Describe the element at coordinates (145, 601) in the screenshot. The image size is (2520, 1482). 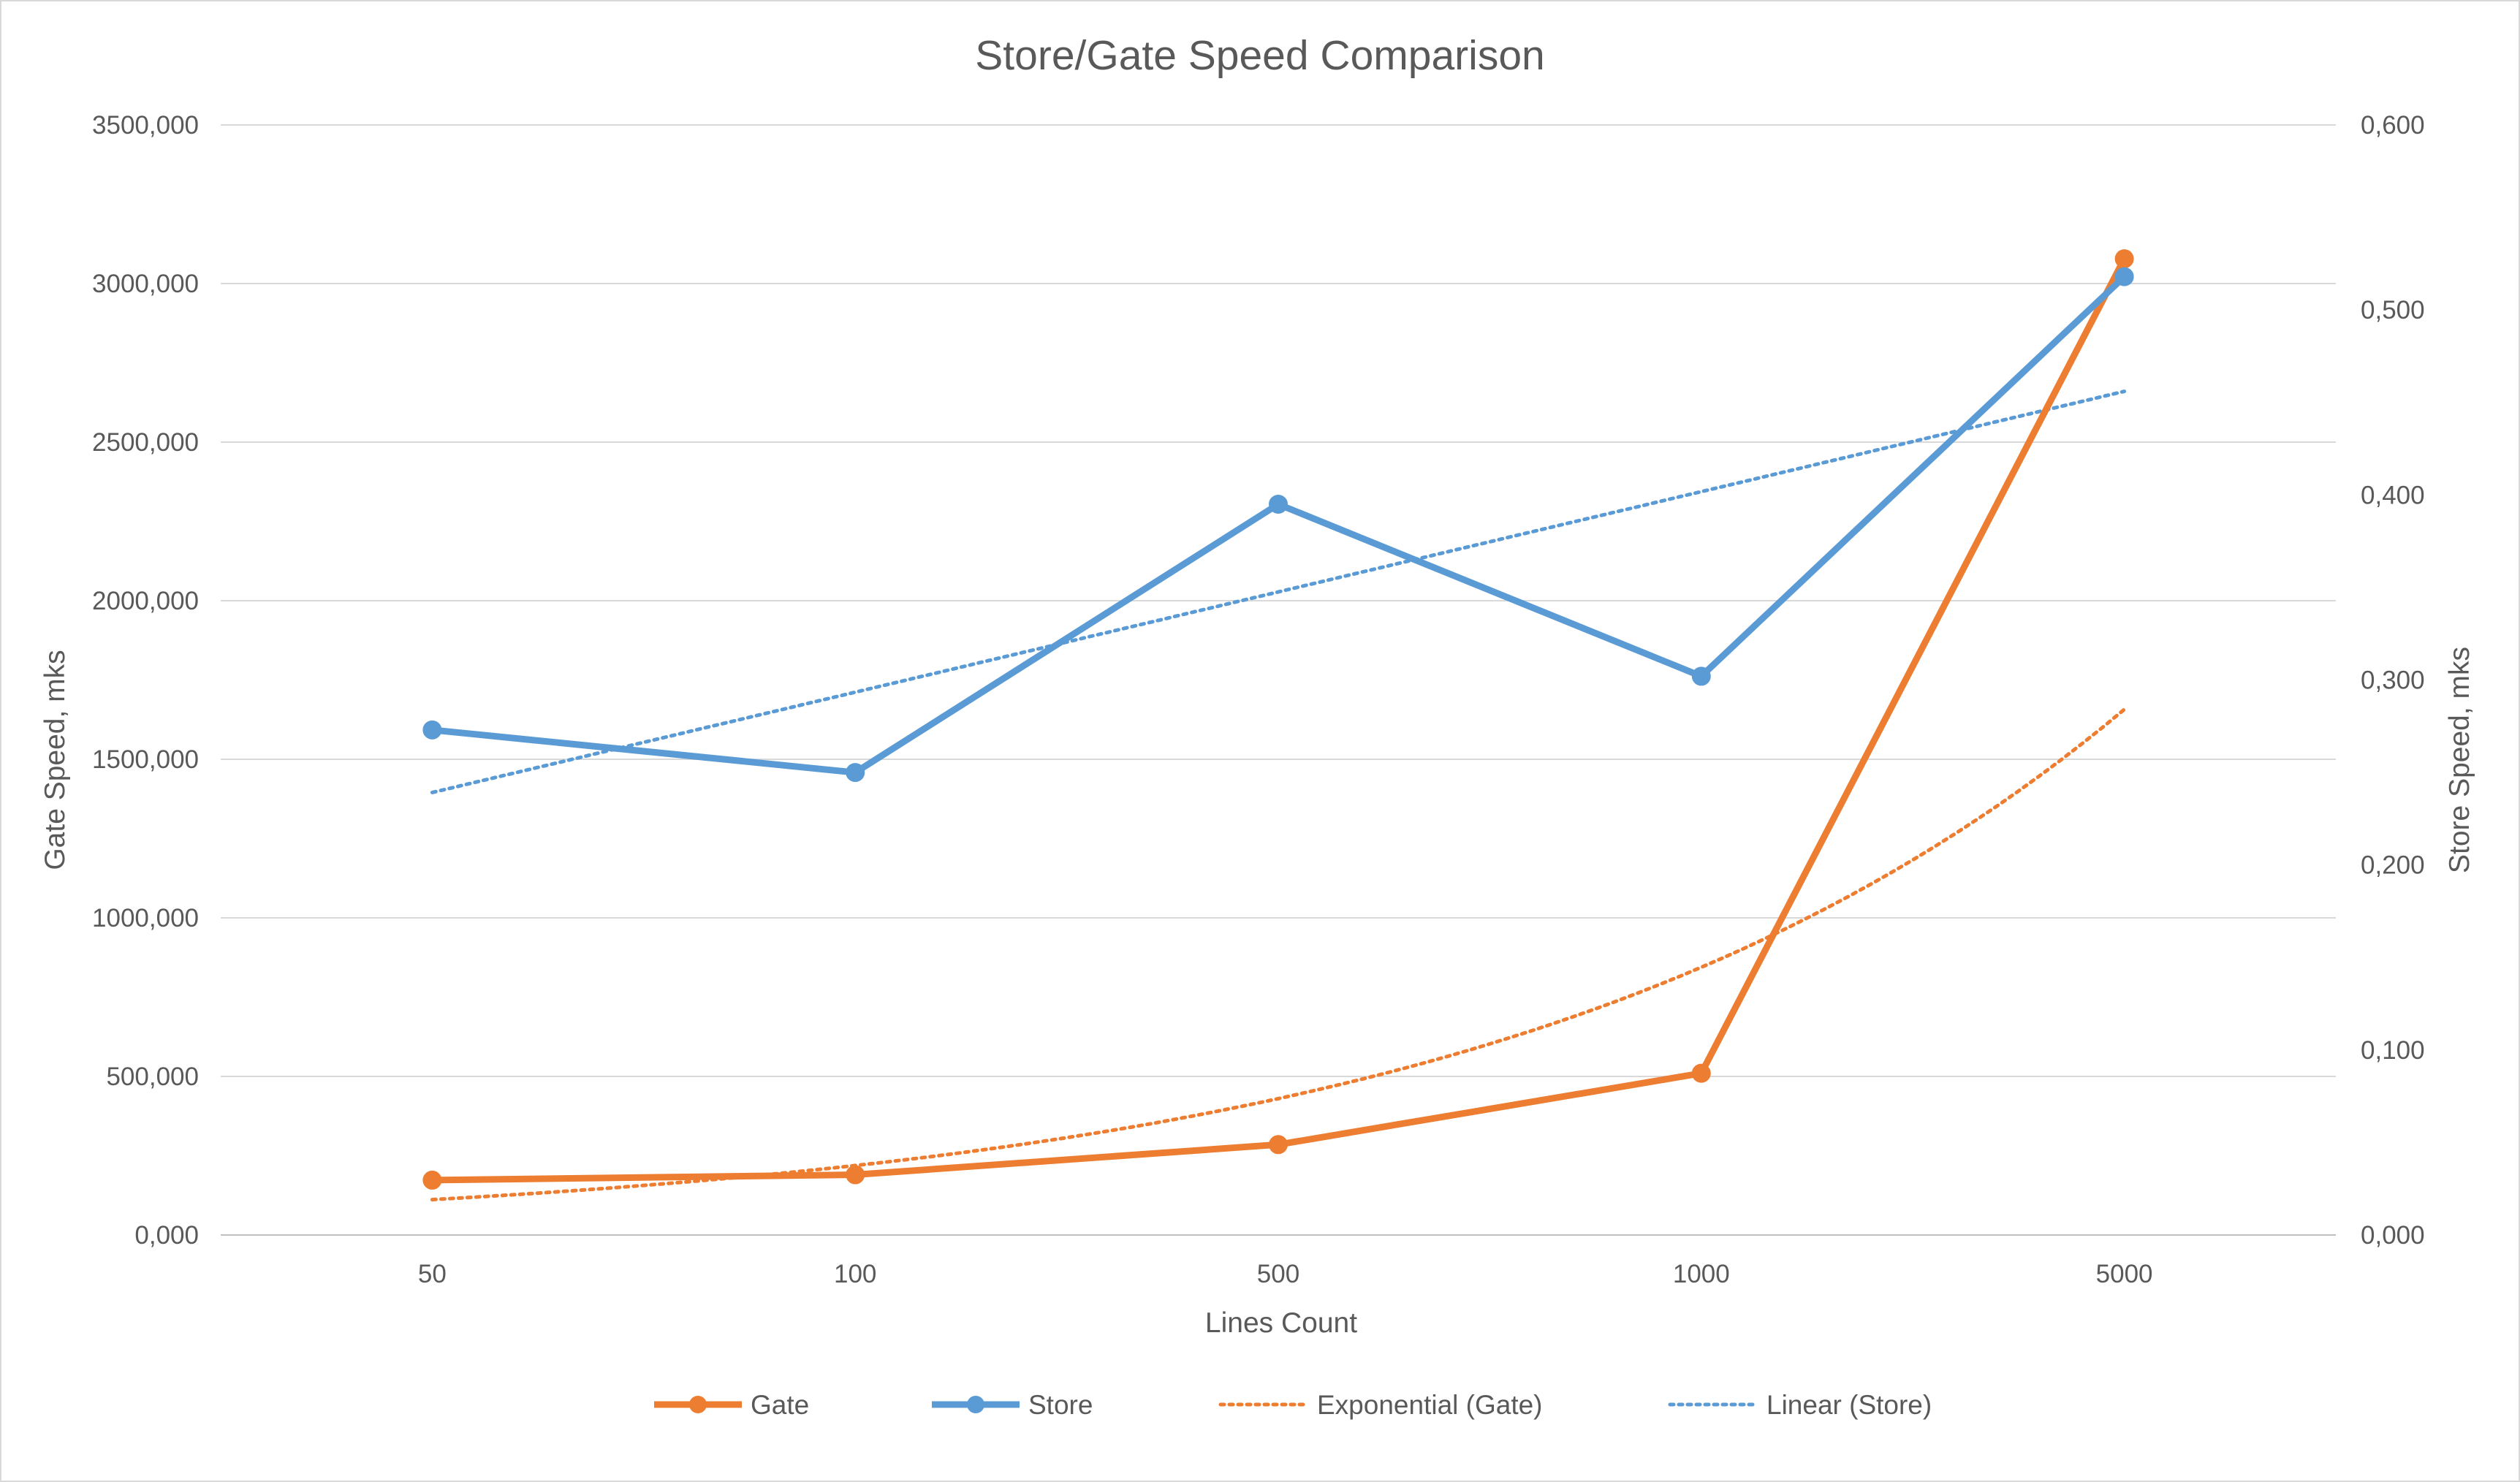
I see `y-tick-label: 2000,000` at that location.